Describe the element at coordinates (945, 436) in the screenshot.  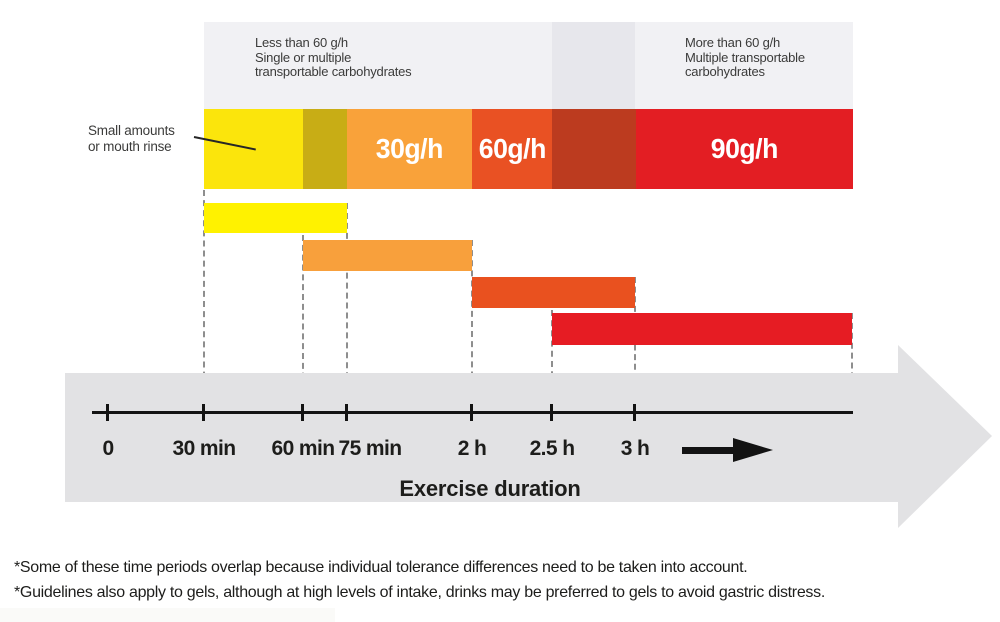
I see `timeline-band-arrowhead` at that location.